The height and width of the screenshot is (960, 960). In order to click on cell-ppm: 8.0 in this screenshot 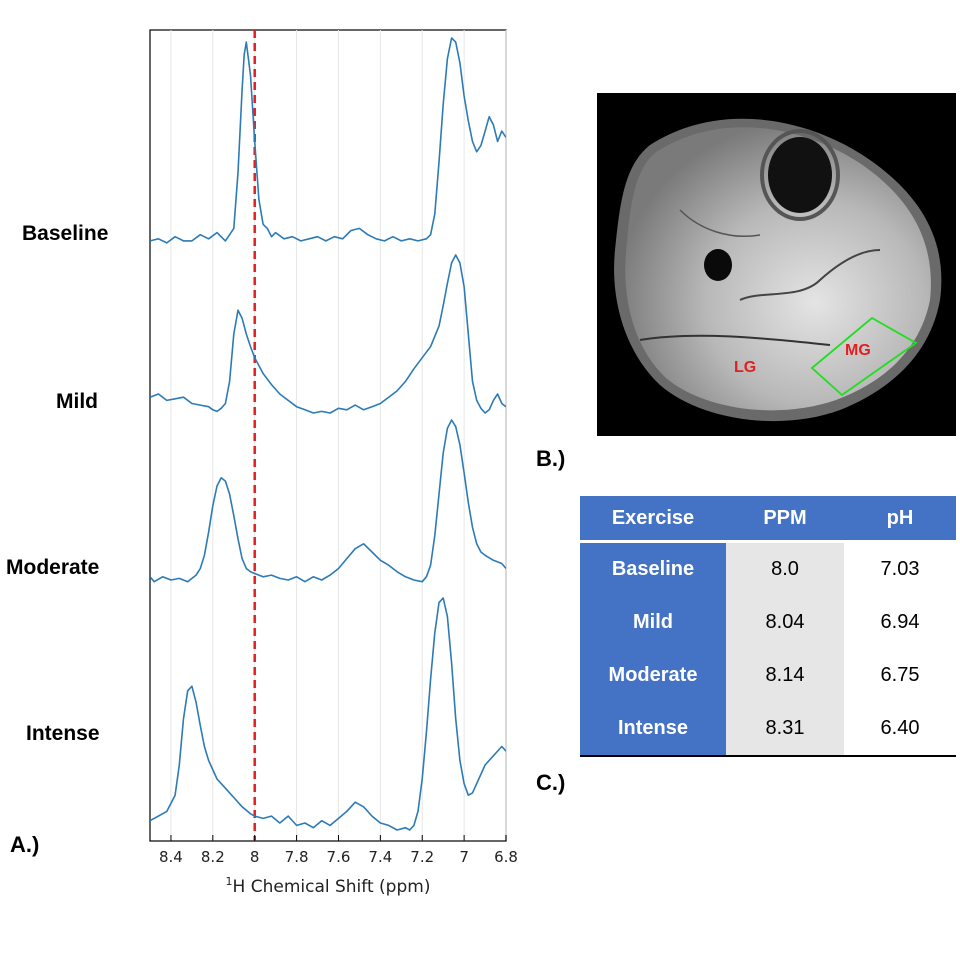, I will do `click(785, 568)`.